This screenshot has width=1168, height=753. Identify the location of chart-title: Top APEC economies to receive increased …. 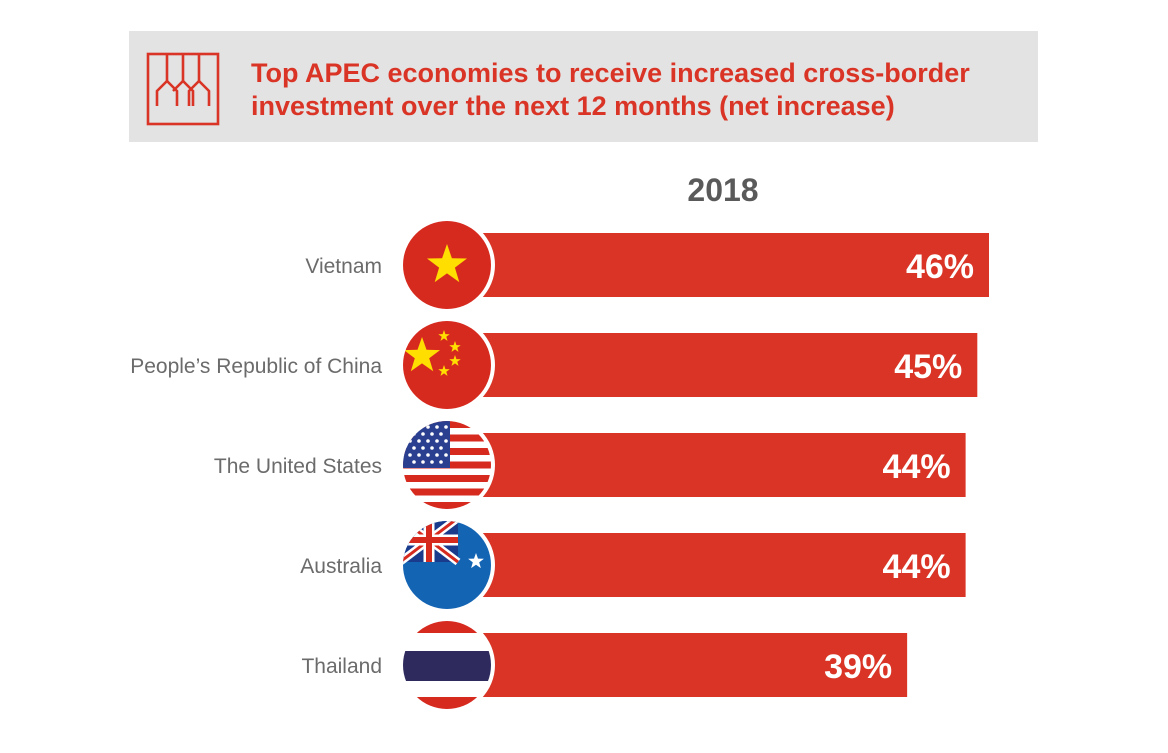
(610, 89).